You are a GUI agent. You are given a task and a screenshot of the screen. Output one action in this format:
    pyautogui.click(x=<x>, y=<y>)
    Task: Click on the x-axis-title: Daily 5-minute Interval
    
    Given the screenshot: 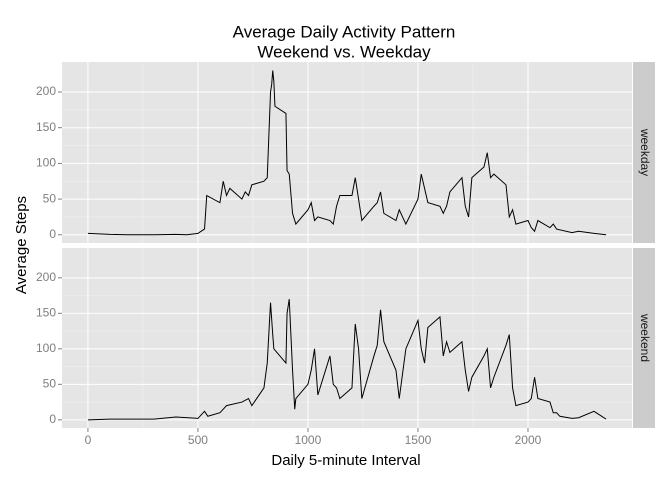 What is the action you would take?
    pyautogui.click(x=345, y=460)
    